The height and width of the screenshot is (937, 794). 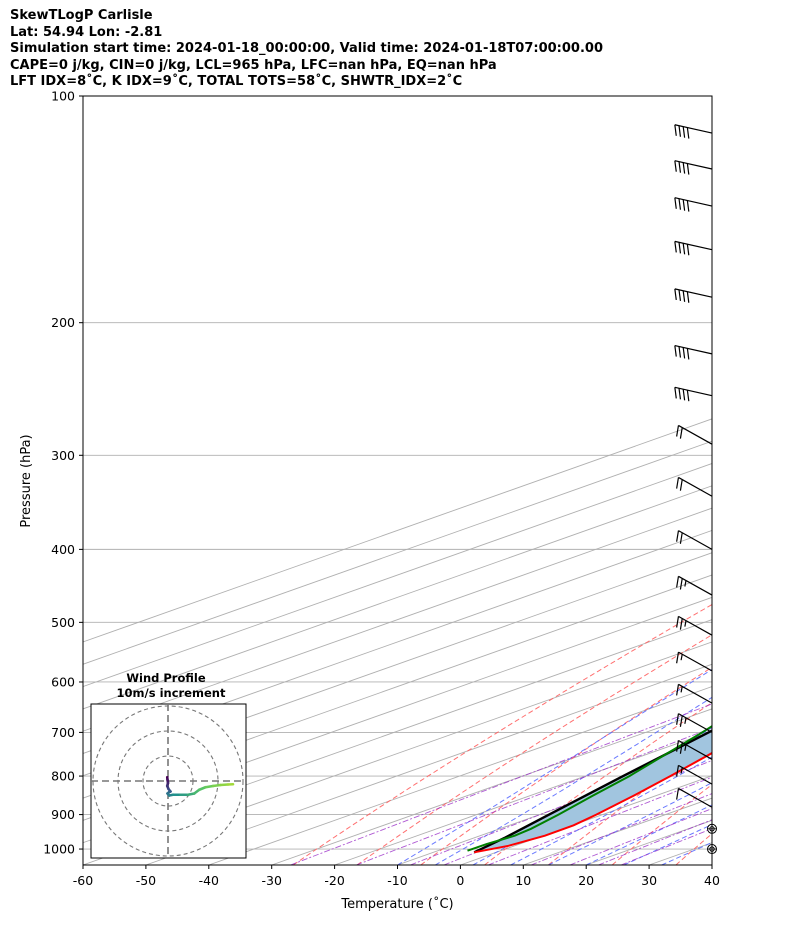 I want to click on x-tick-label: -50, so click(x=146, y=880).